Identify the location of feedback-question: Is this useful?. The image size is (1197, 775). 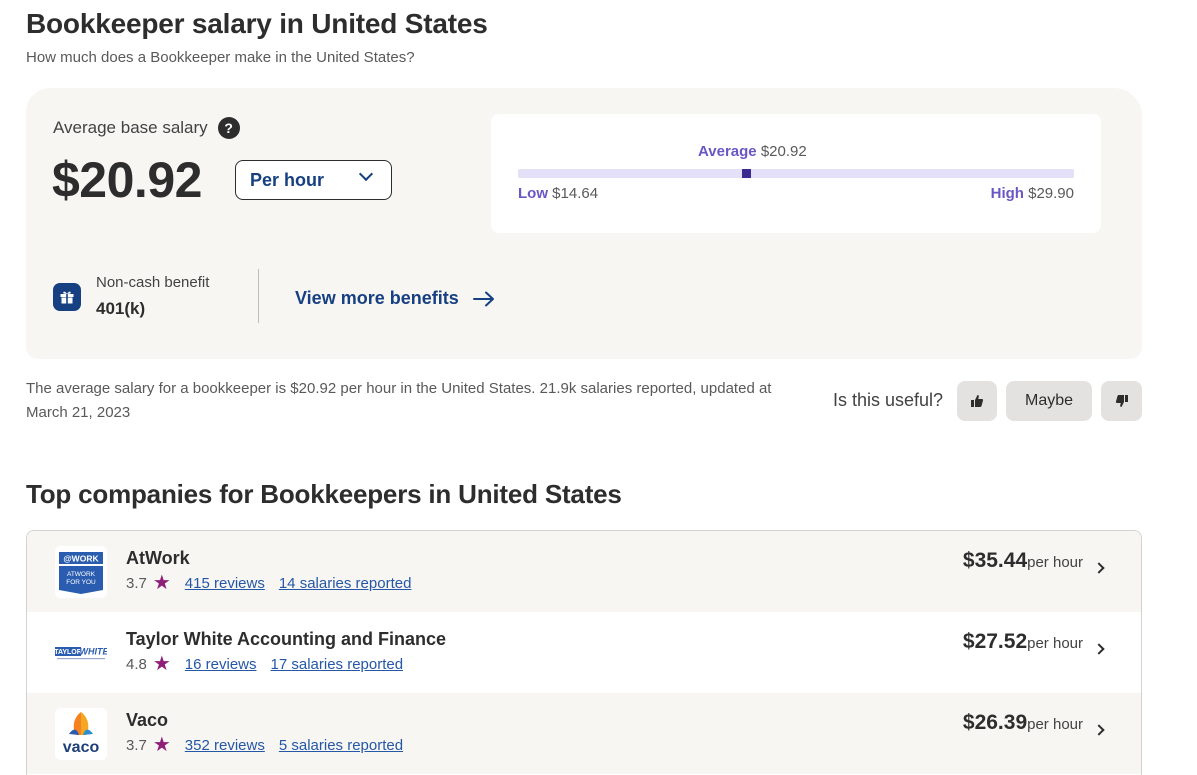
(888, 400).